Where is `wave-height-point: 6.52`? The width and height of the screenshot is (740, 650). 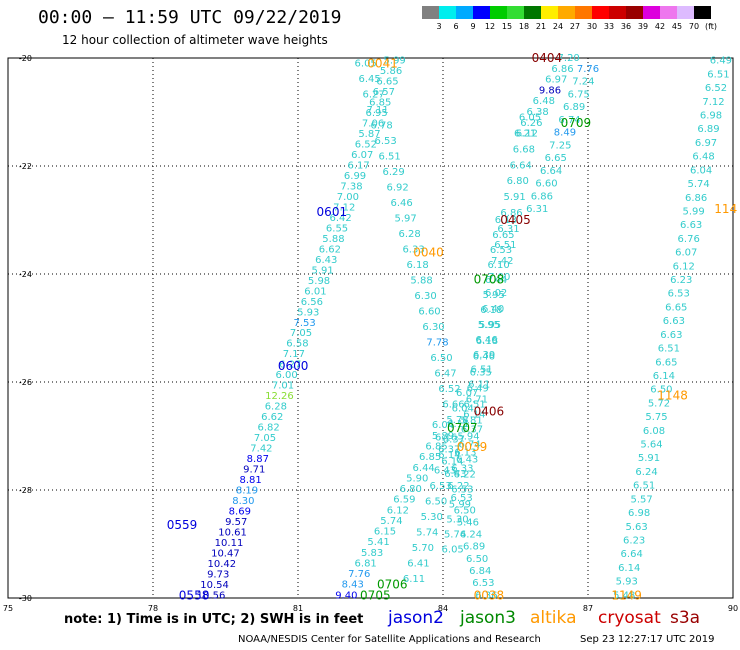 wave-height-point: 6.52 is located at coordinates (366, 145).